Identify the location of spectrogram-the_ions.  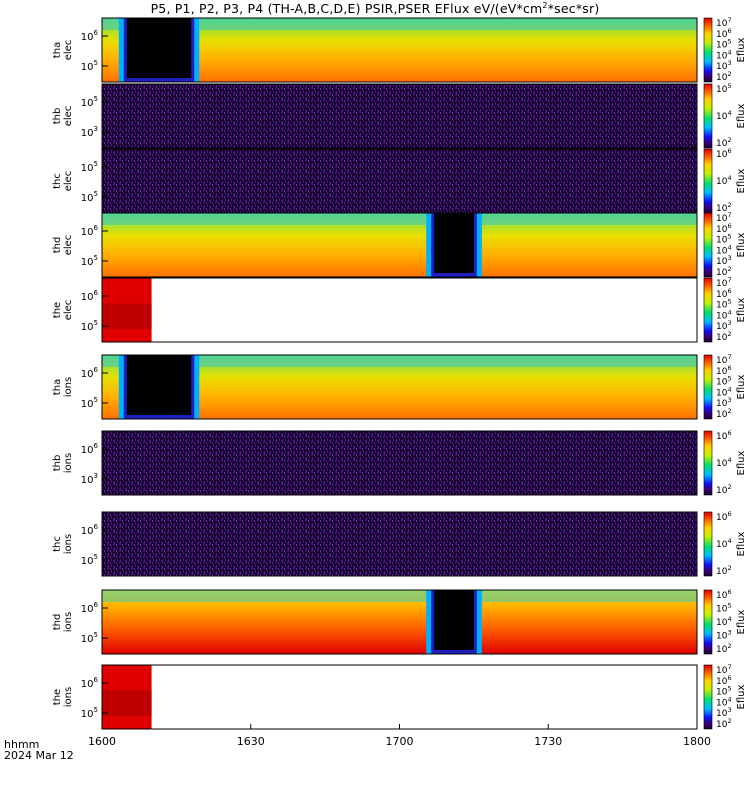
(399, 697).